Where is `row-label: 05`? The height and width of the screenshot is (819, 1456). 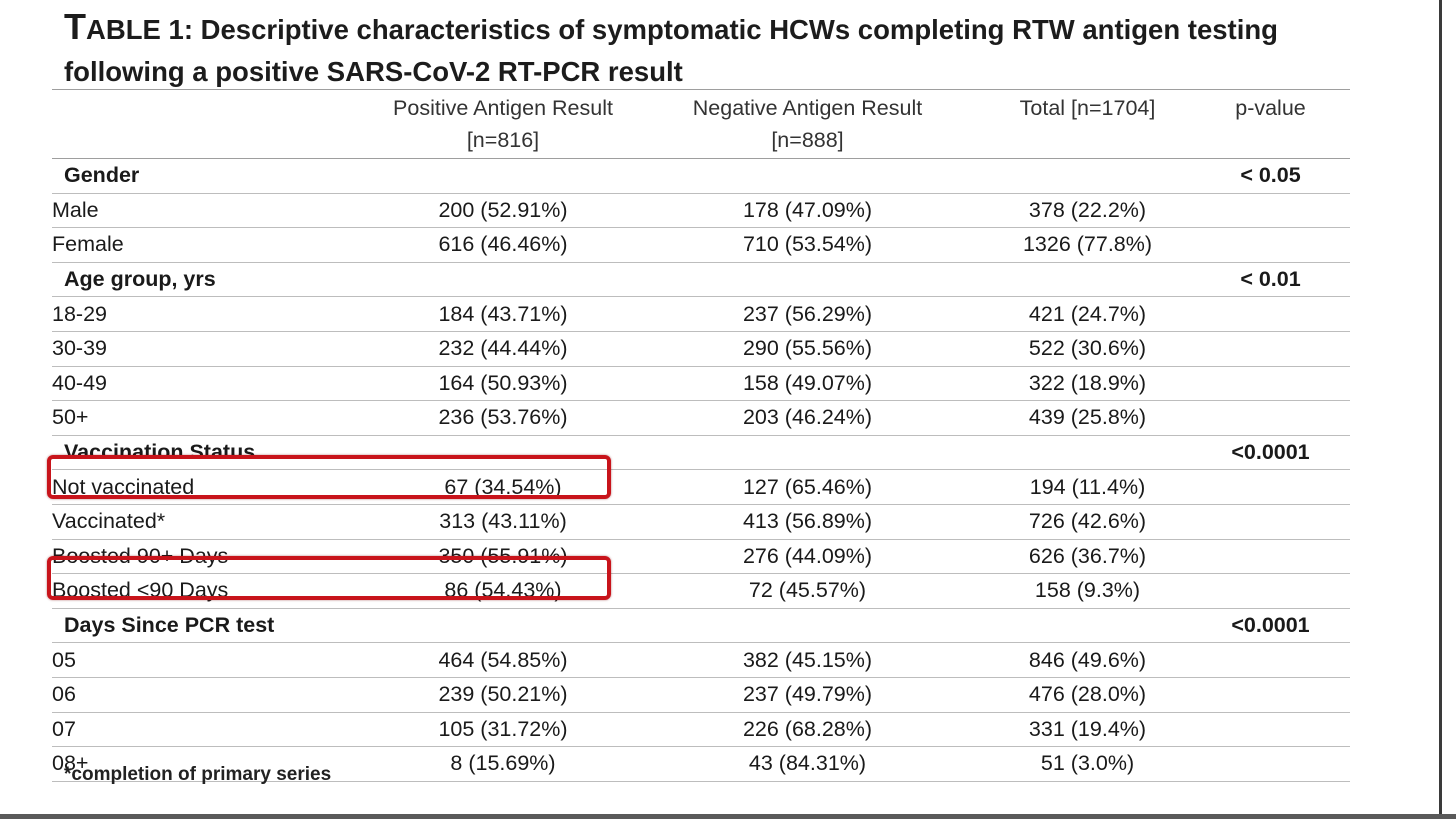 row-label: 05 is located at coordinates (213, 660).